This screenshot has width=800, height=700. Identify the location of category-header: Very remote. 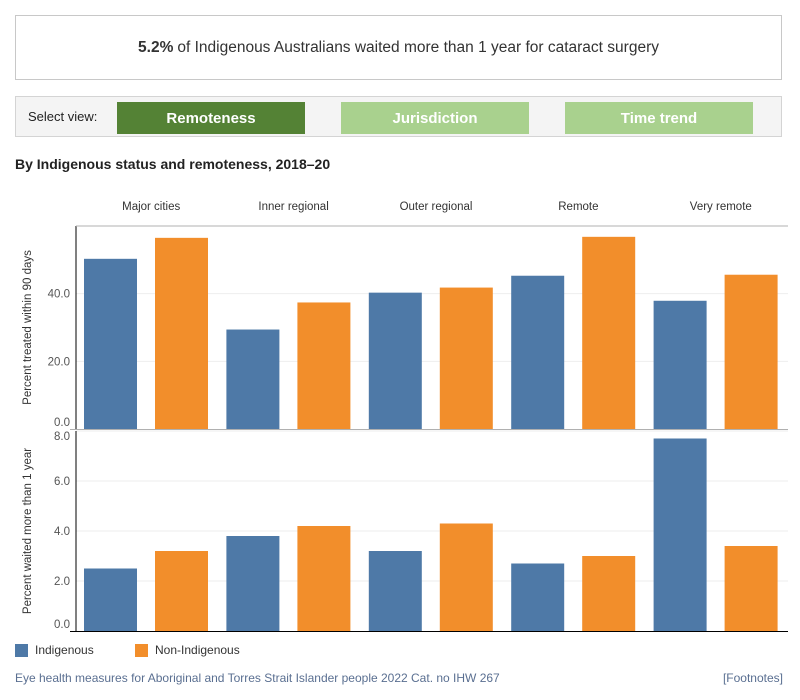
(721, 207).